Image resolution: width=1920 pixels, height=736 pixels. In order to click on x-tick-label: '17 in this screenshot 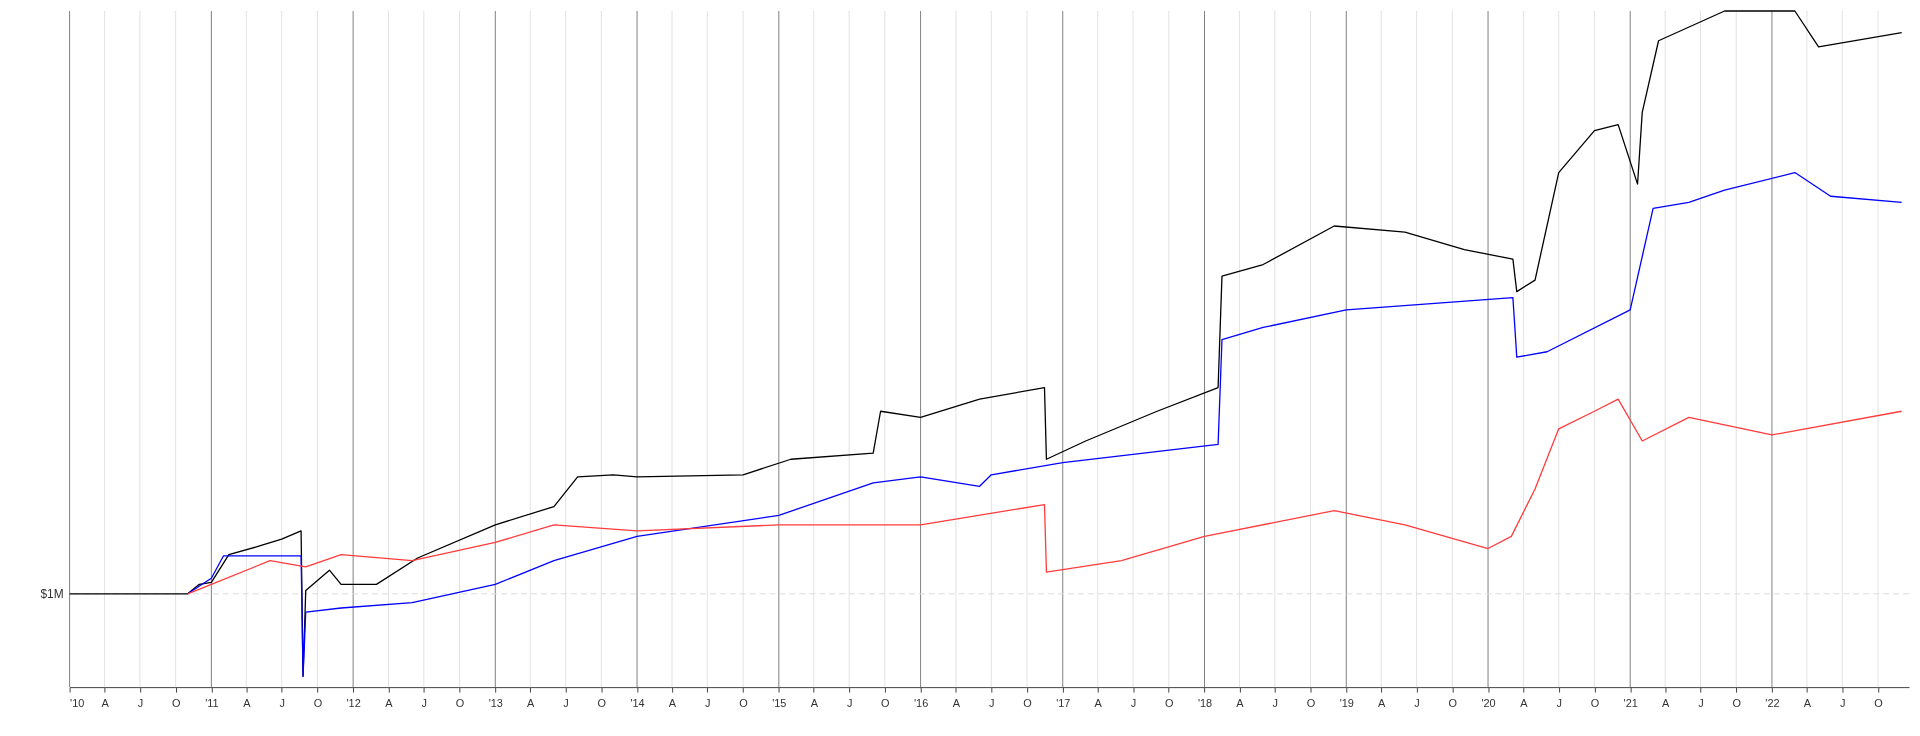, I will do `click(1063, 703)`.